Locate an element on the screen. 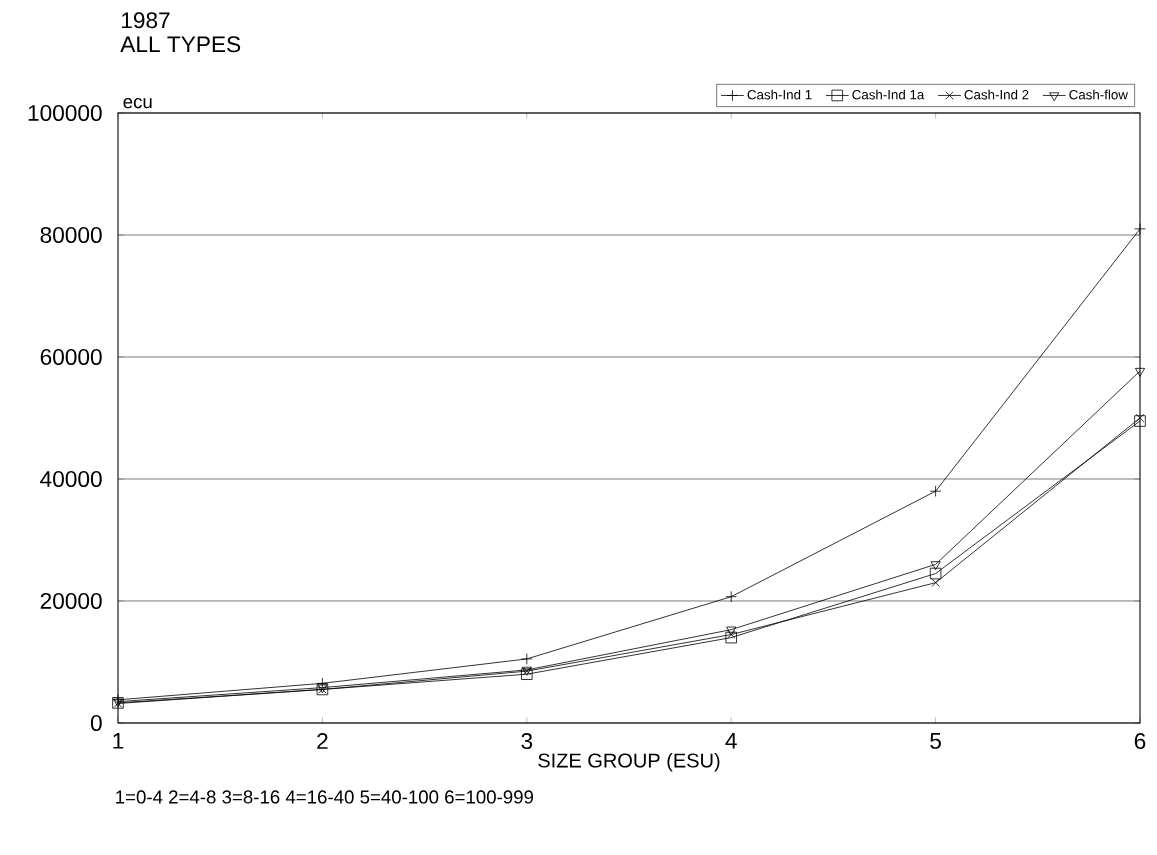  x-axis-title: SIZE GROUP (ESU) is located at coordinates (629, 762).